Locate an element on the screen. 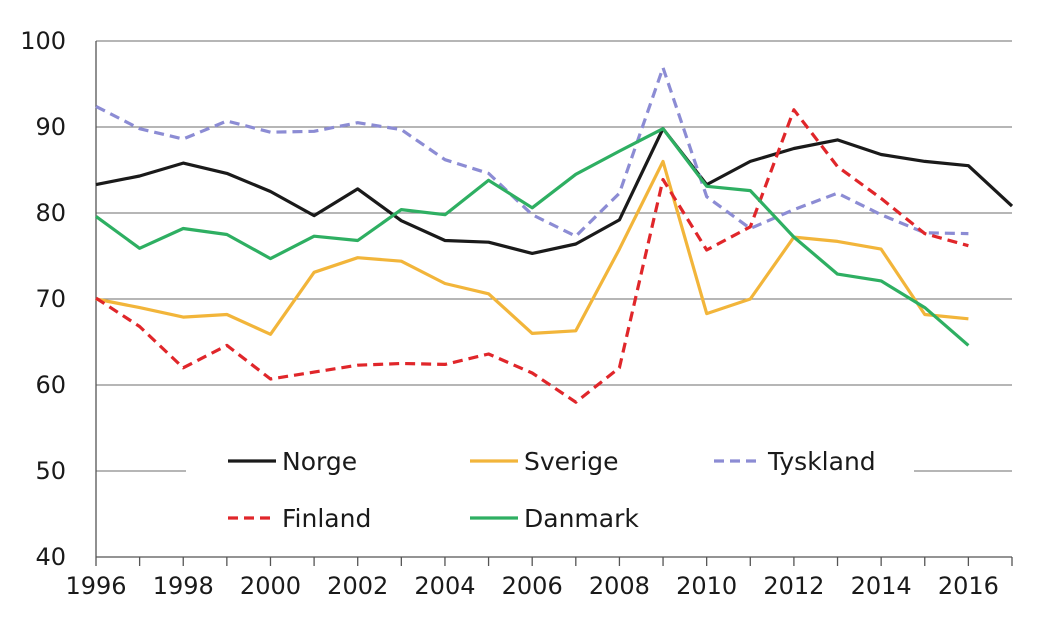 Image resolution: width=1060 pixels, height=627 pixels. y-tick-label-90: 90 is located at coordinates (50, 127).